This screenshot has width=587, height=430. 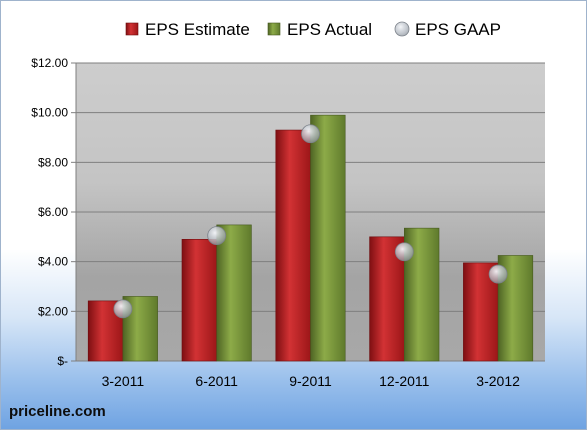 I want to click on x-axis: 3-2011 6-2011 9-2011 12-2011 3-2012, so click(x=311, y=381).